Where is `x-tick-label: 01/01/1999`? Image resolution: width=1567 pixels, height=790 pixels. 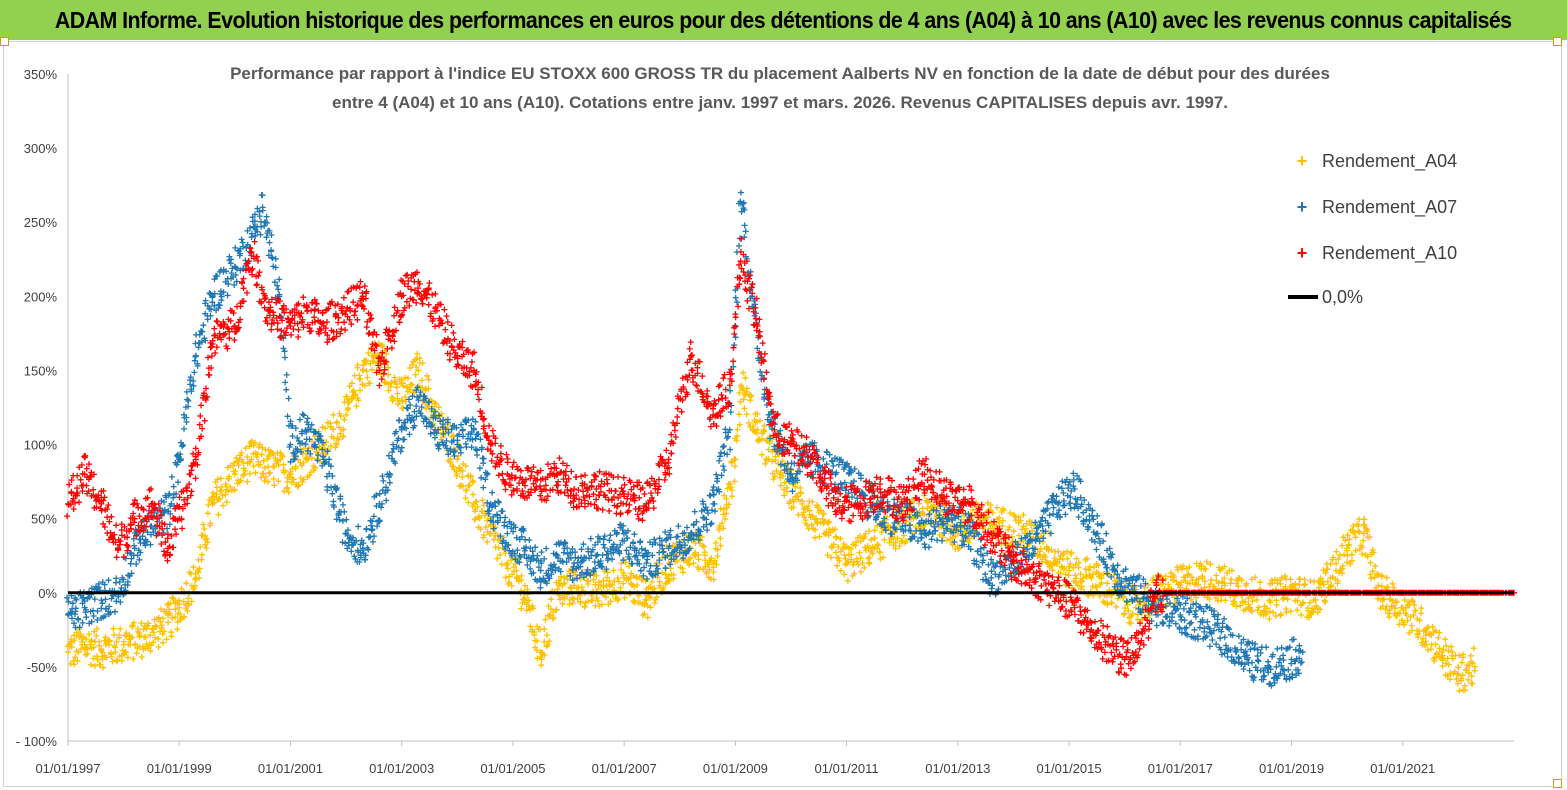 x-tick-label: 01/01/1999 is located at coordinates (179, 768).